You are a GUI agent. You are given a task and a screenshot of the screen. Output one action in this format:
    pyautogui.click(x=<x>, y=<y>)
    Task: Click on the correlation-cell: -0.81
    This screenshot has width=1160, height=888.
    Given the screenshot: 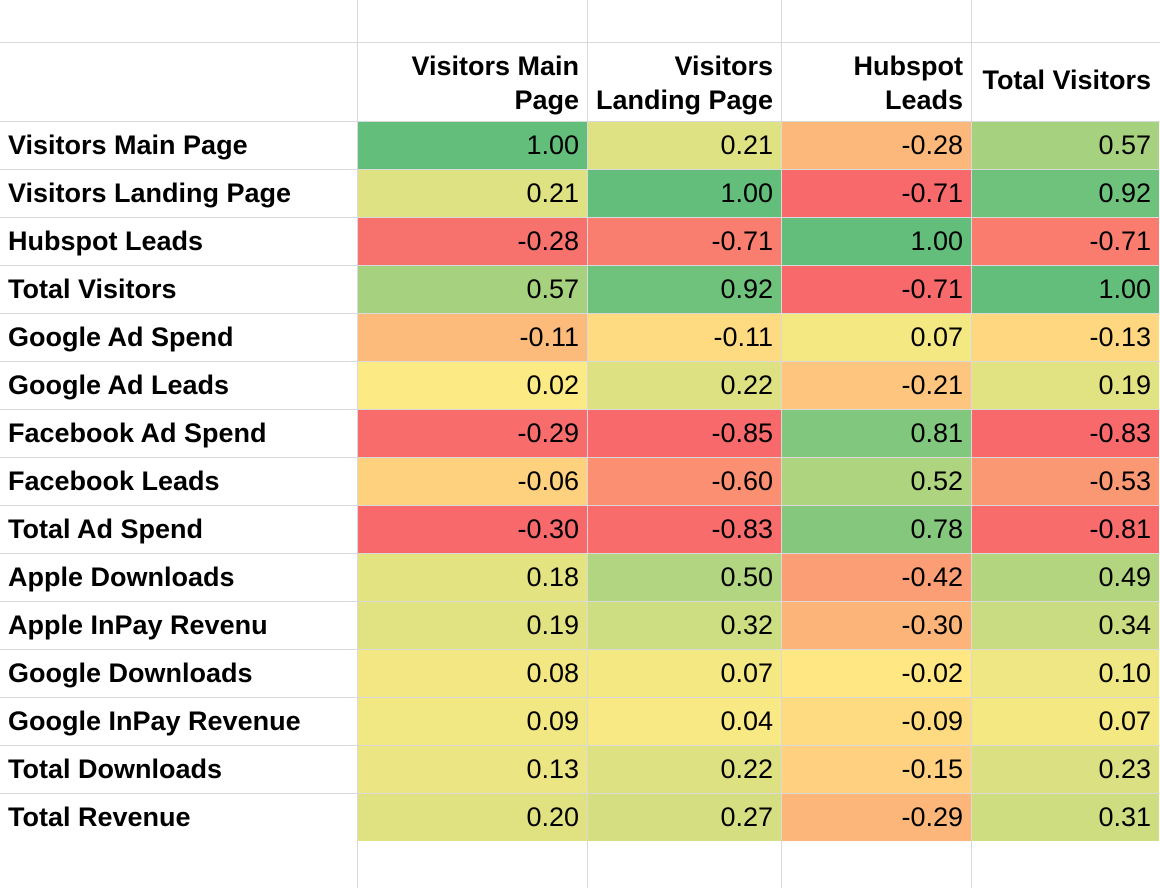 What is the action you would take?
    pyautogui.click(x=1065, y=529)
    